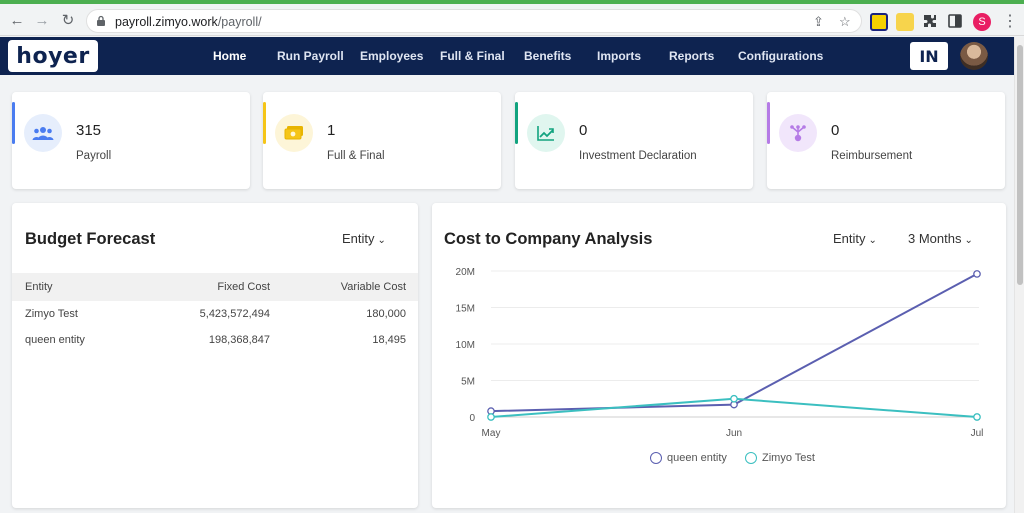 This screenshot has height=513, width=1024. What do you see at coordinates (982, 22) in the screenshot?
I see `profile-avatar: S` at bounding box center [982, 22].